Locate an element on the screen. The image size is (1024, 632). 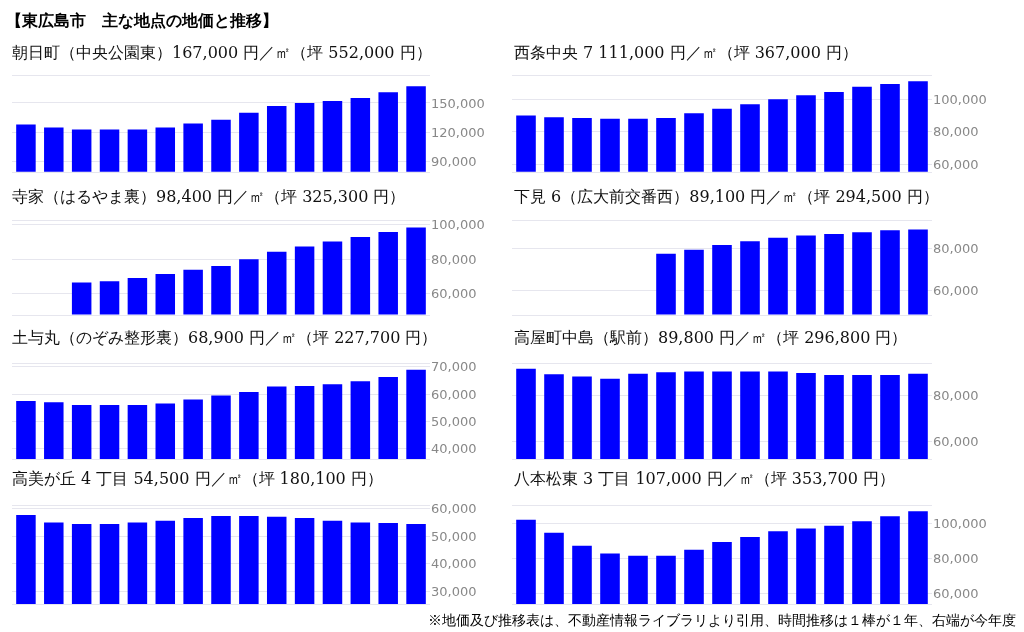
y-tick-label: 120,000 is located at coordinates (458, 132).